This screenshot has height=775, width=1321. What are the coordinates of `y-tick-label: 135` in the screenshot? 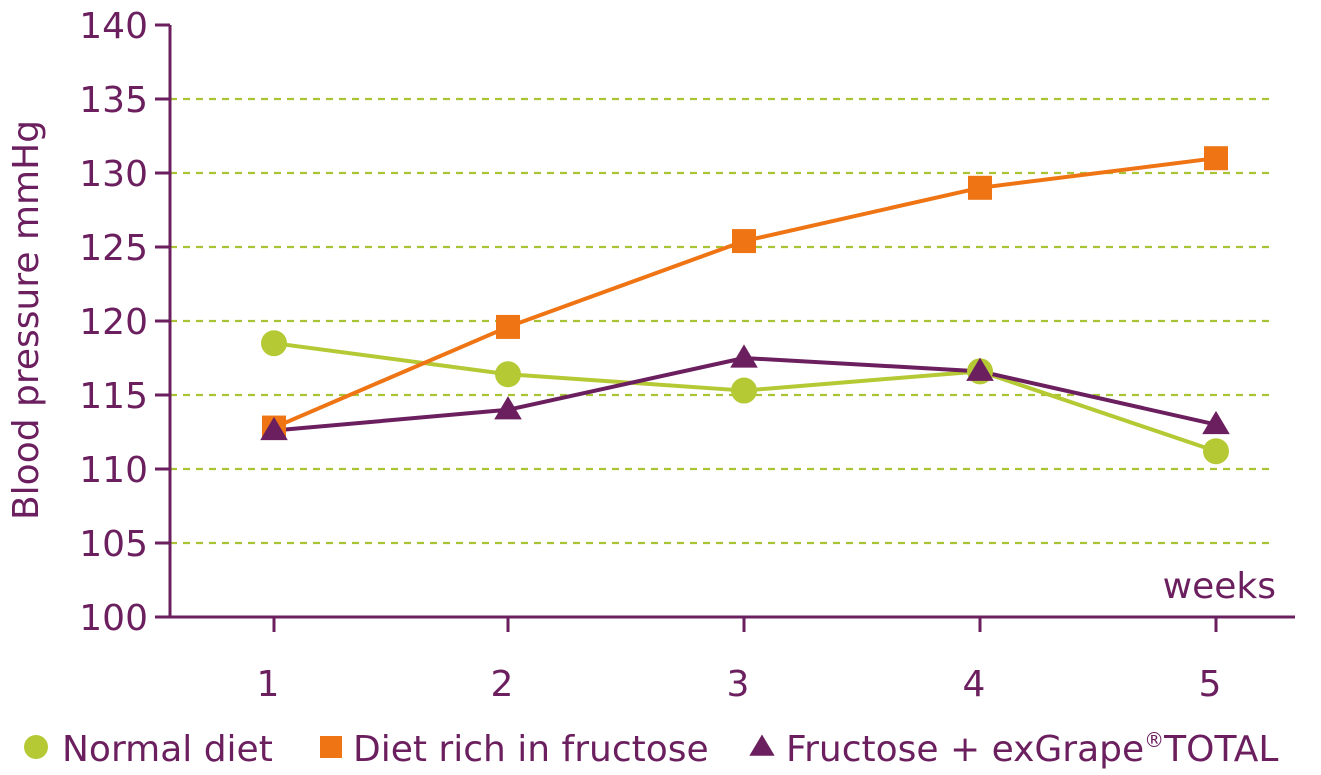 It's located at (113, 100).